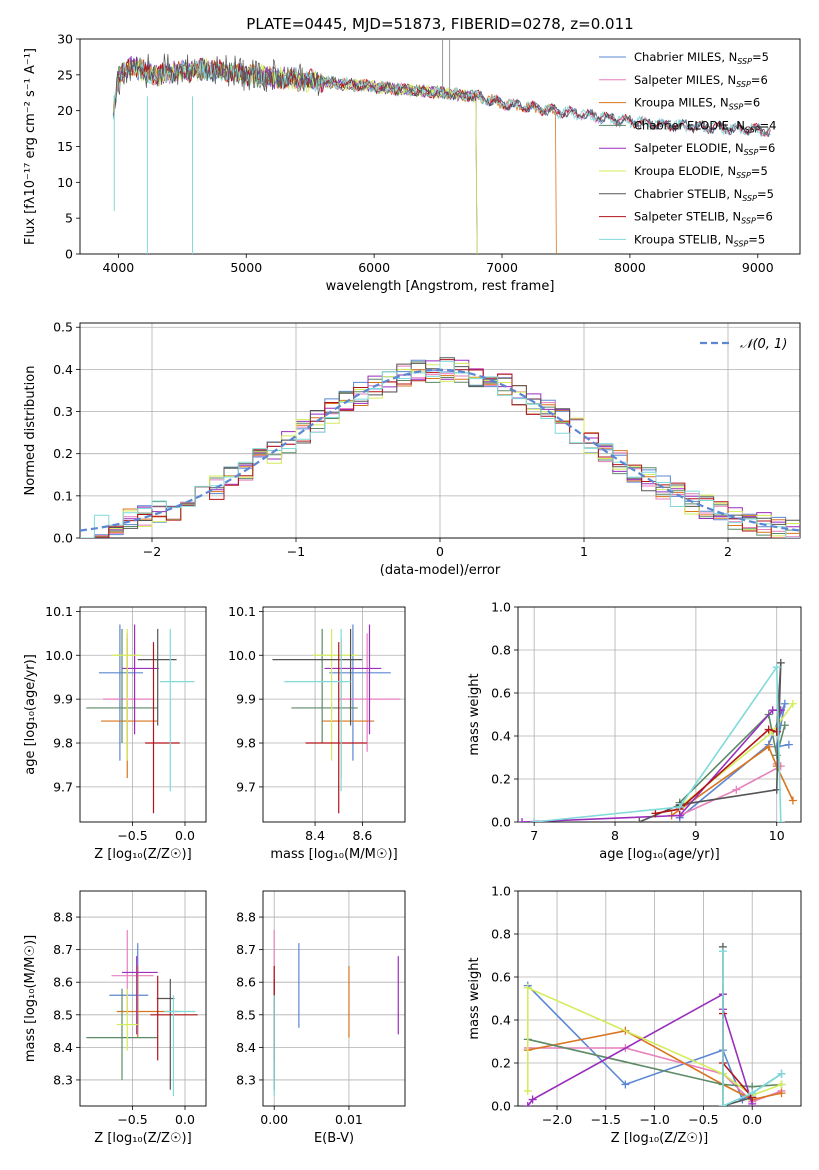 This screenshot has height=1170, width=819. Describe the element at coordinates (654, 1024) in the screenshot. I see `weight-vs-Z-lines` at that location.